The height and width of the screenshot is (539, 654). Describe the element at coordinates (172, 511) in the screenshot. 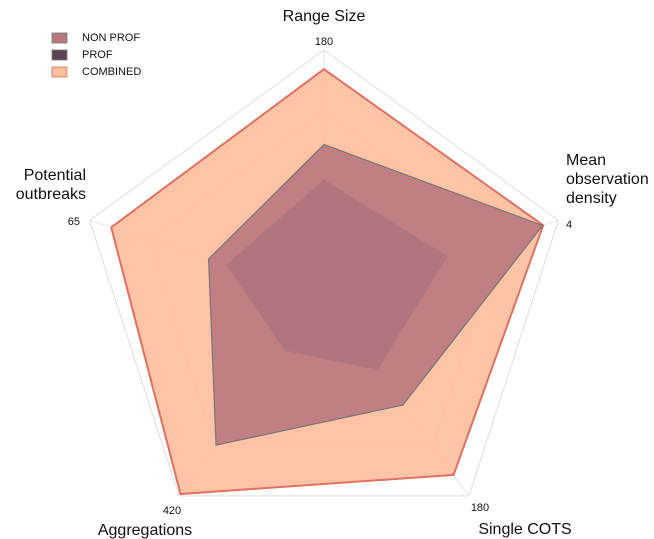

I see `axis-max-label: 420` at that location.